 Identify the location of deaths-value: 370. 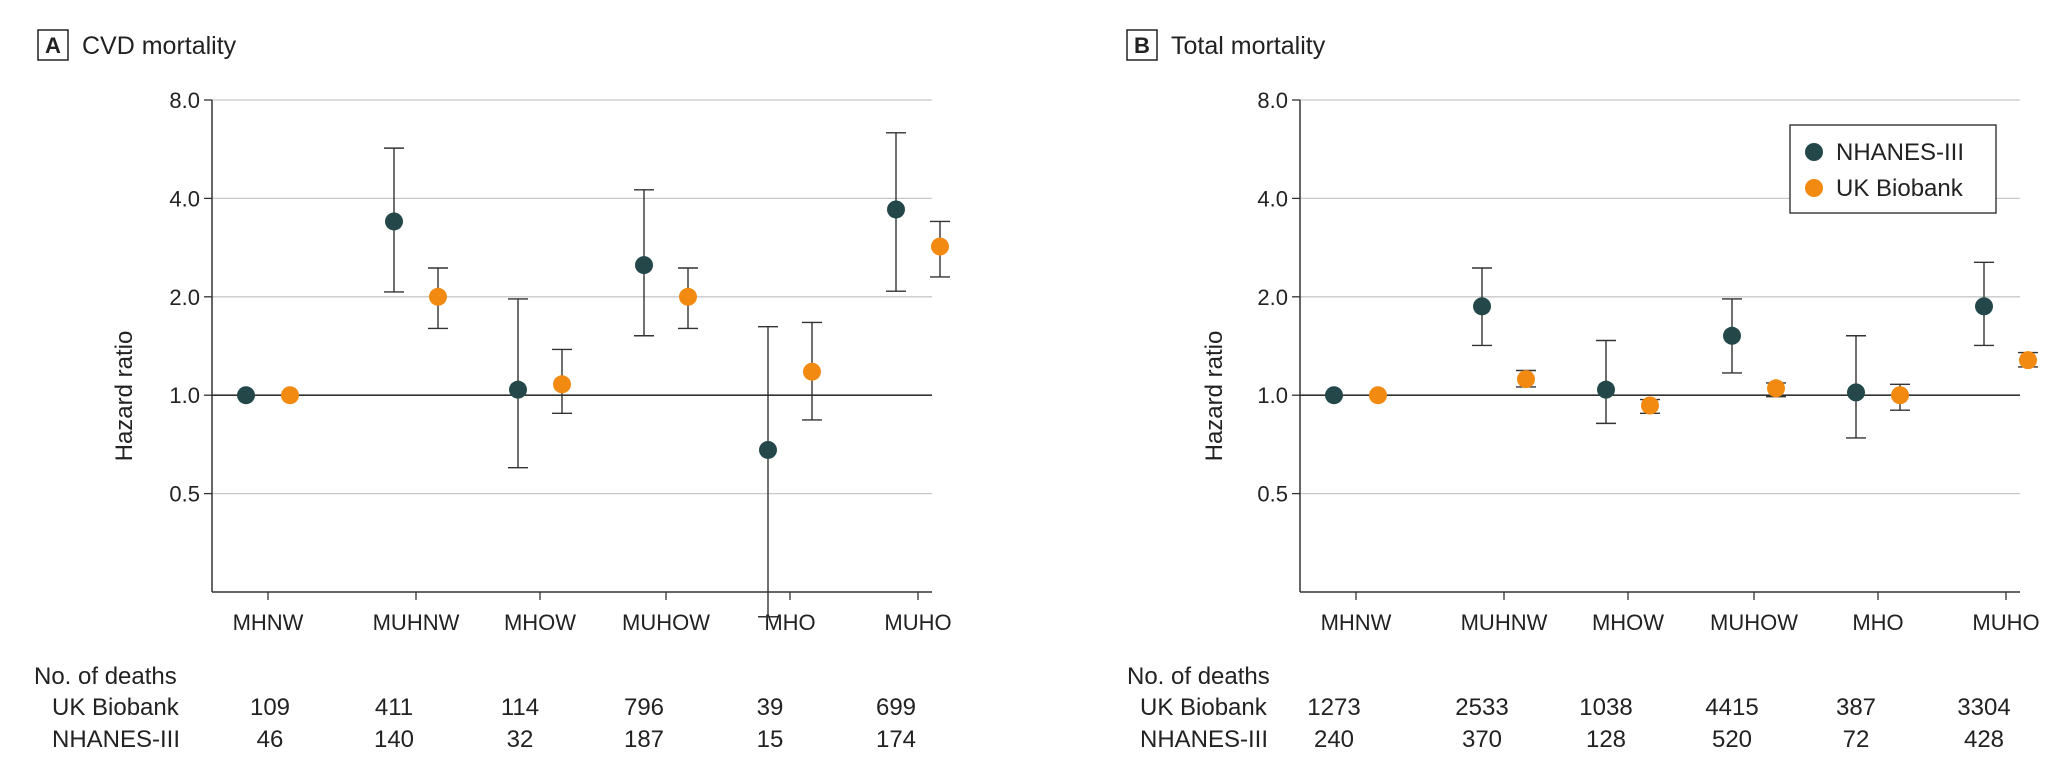
(1482, 739).